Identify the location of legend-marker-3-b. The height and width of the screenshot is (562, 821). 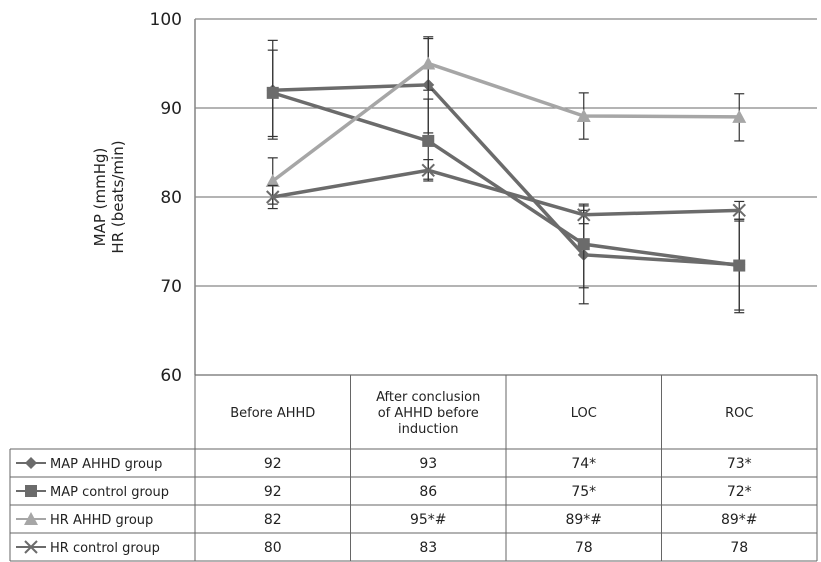
(31, 547).